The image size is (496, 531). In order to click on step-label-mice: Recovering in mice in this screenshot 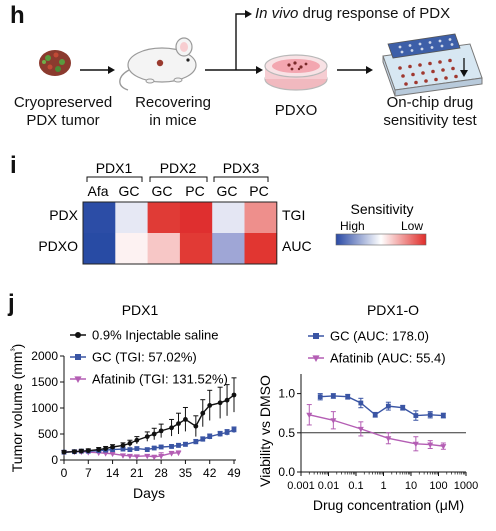, I will do `click(173, 112)`.